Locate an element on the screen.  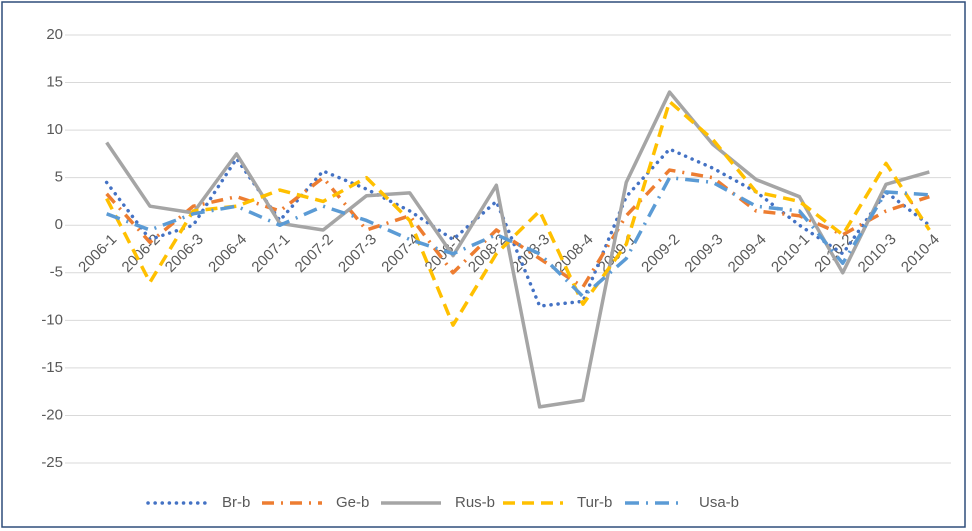
y-tick-label: -5 is located at coordinates (56, 272).